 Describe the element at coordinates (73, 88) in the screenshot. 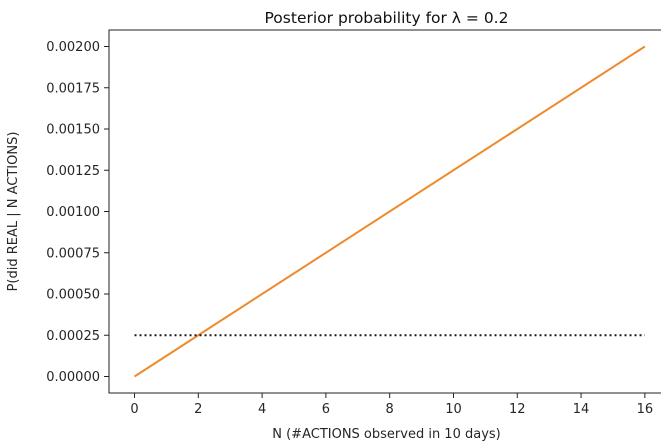

I see `y-tick-label: 0.00175` at that location.